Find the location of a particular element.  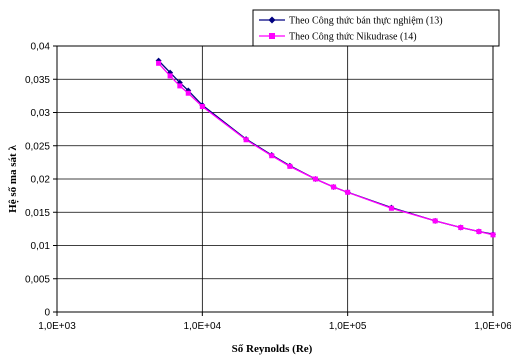

y-tick-label: 0,03 is located at coordinates (41, 113).